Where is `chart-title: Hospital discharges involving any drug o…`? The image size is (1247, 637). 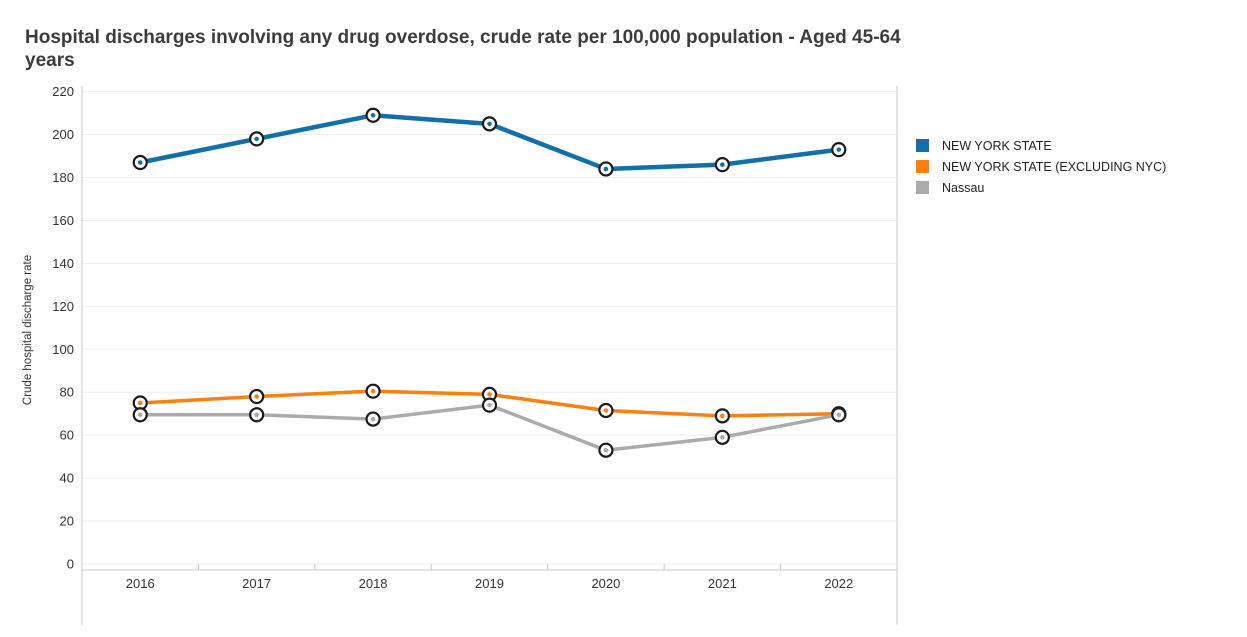
chart-title: Hospital discharges involving any drug o… is located at coordinates (463, 49).